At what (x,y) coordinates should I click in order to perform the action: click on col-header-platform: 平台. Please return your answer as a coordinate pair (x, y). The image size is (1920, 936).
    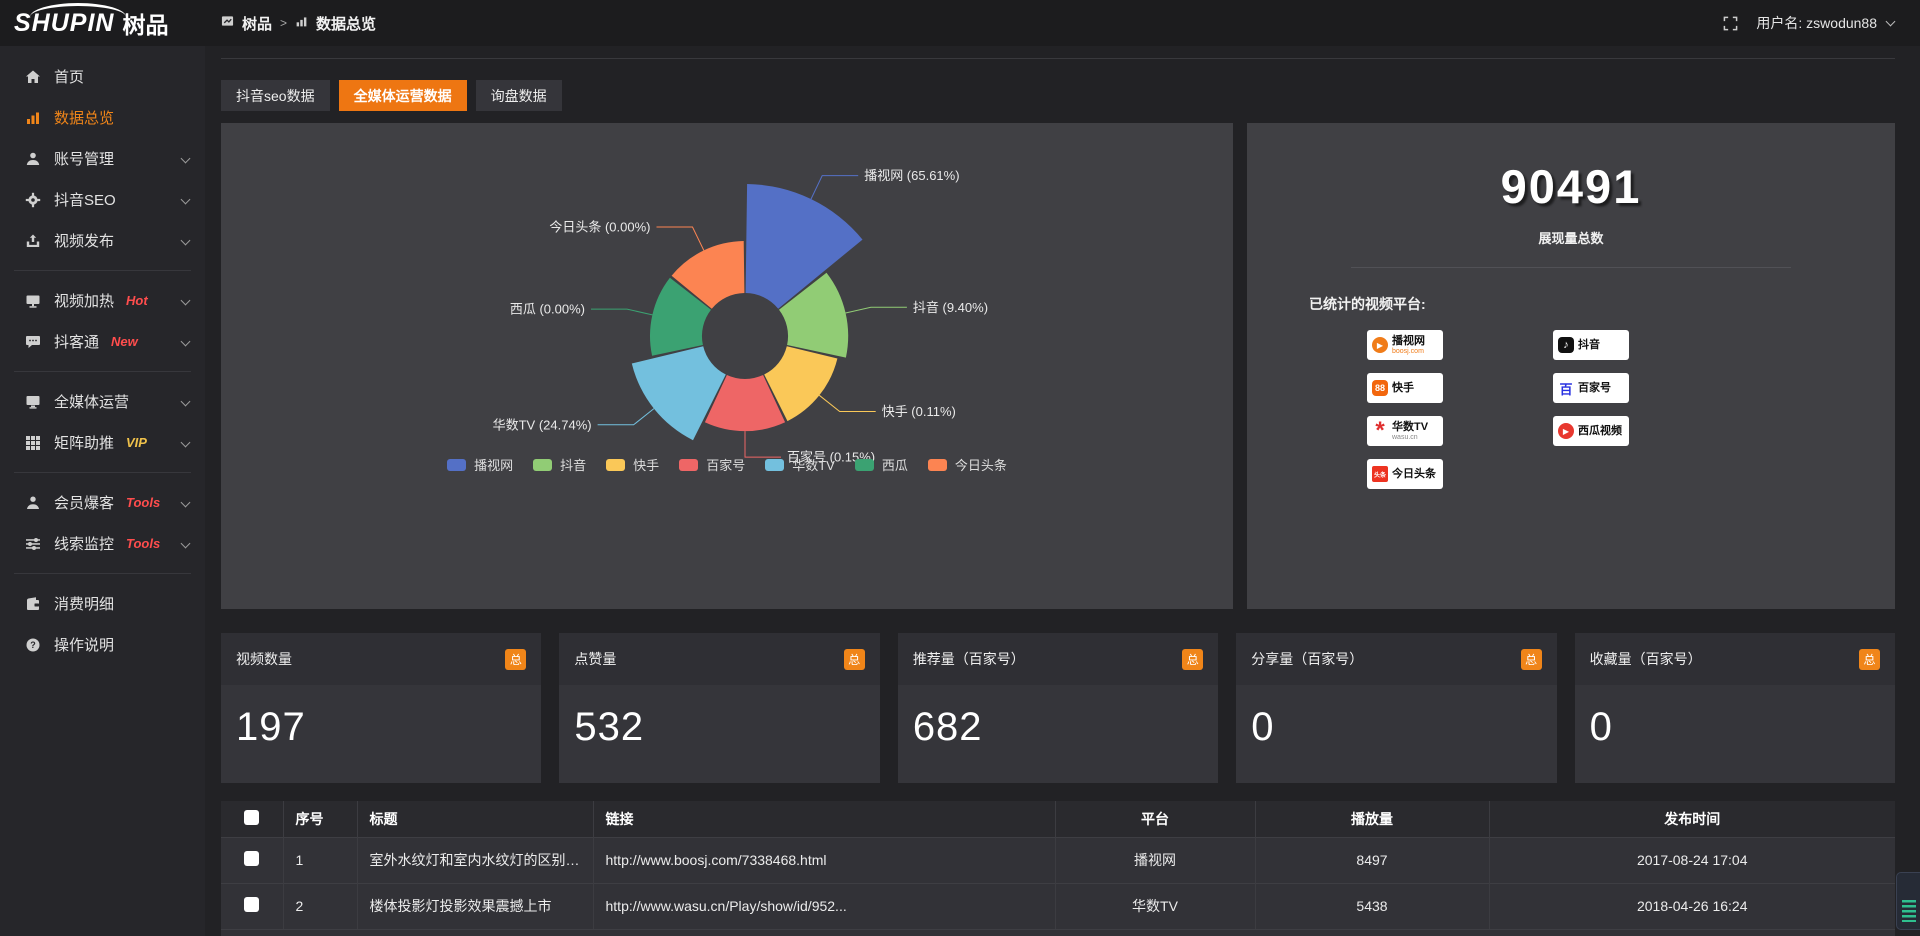
    Looking at the image, I should click on (1155, 819).